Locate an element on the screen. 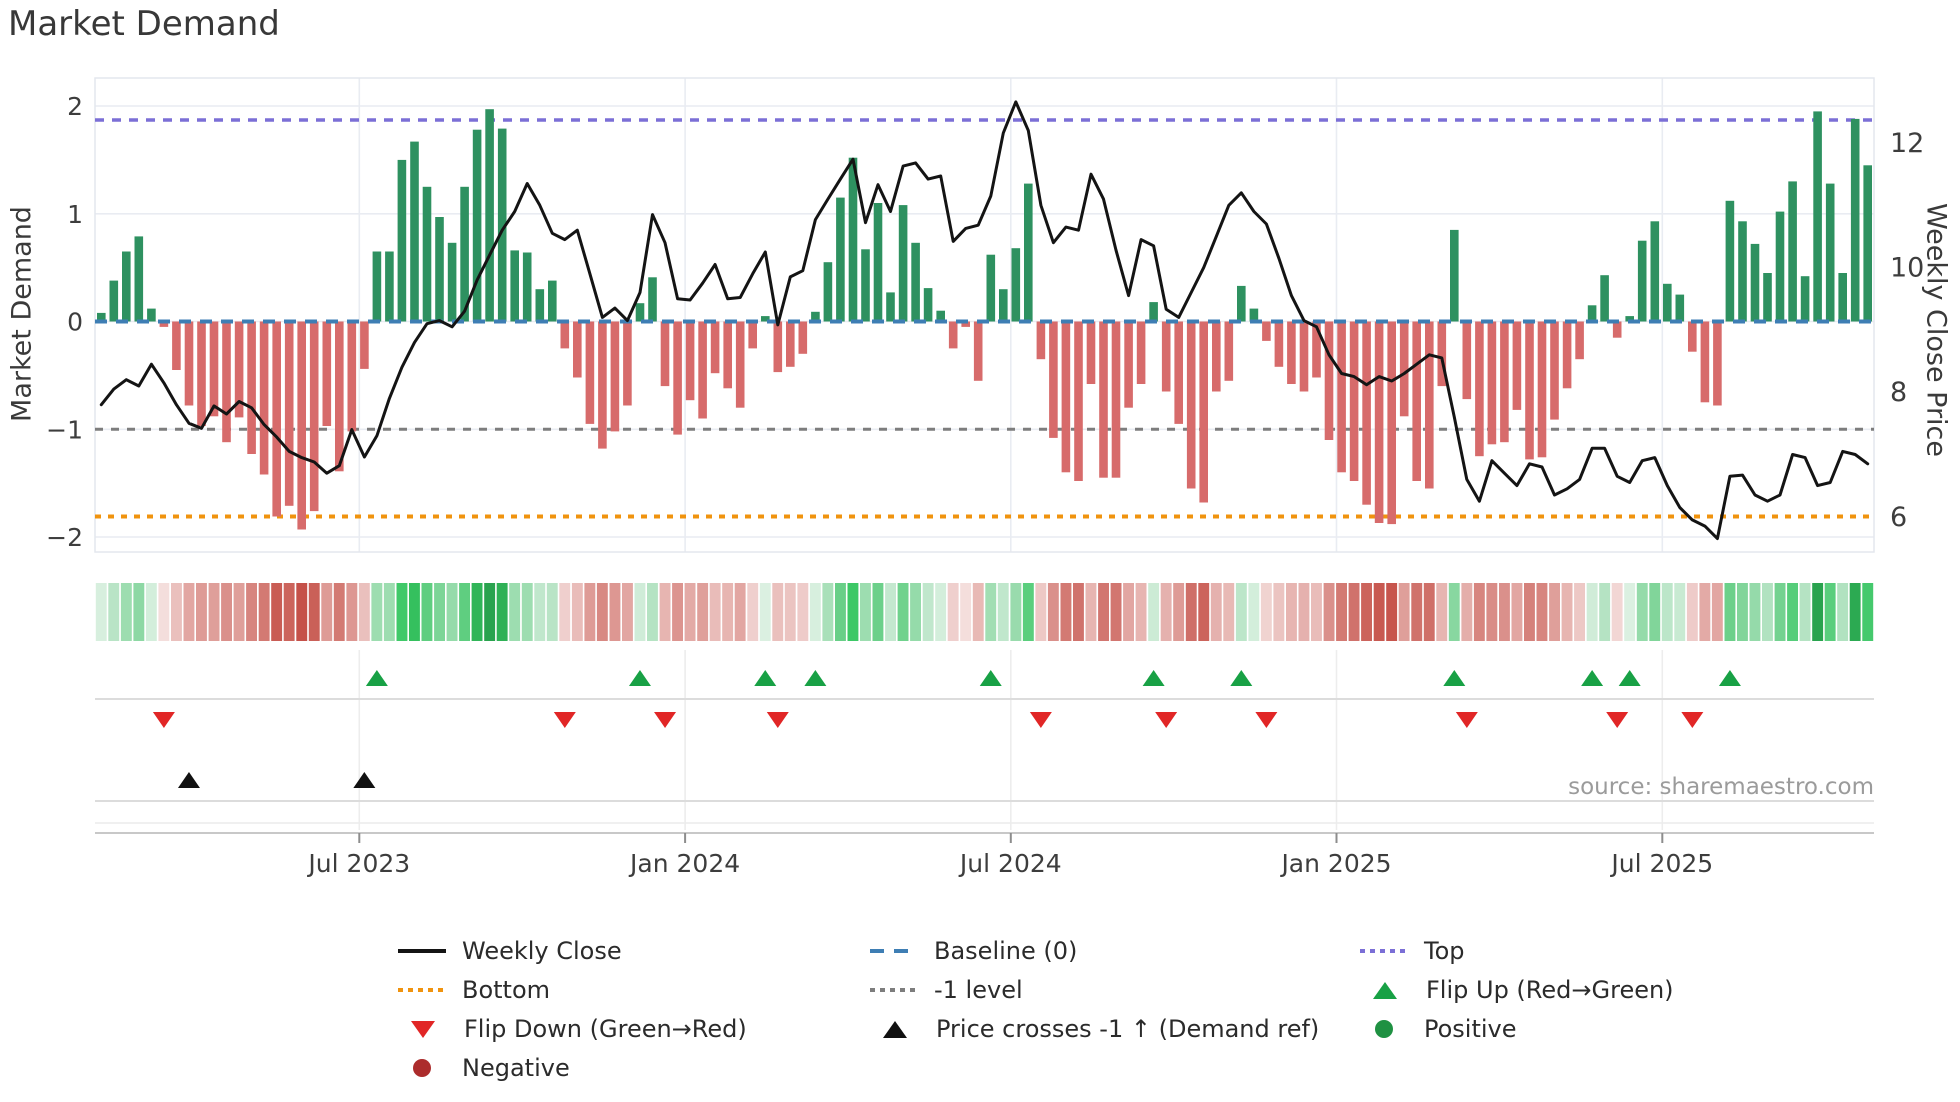 The width and height of the screenshot is (1960, 1102). legend-item-weekly-close: Weekly Close is located at coordinates (634, 951).